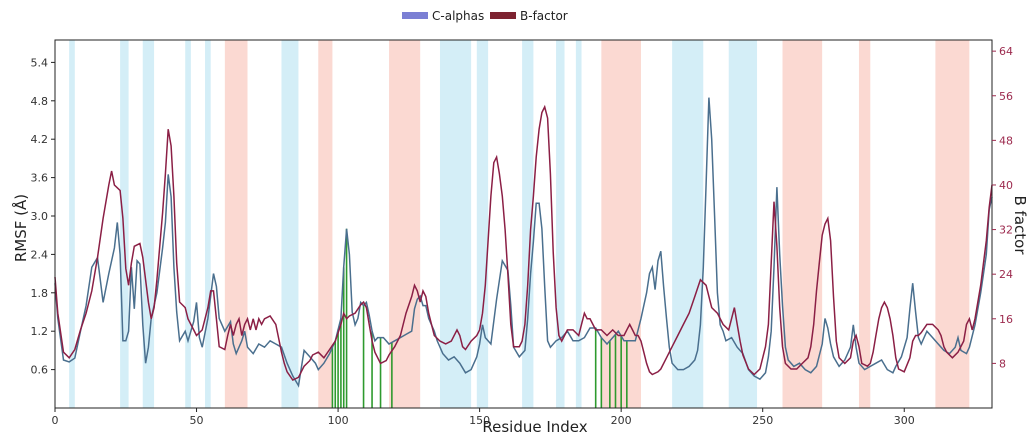 The width and height of the screenshot is (1035, 437). I want to click on contact-markers, so click(479, 318).